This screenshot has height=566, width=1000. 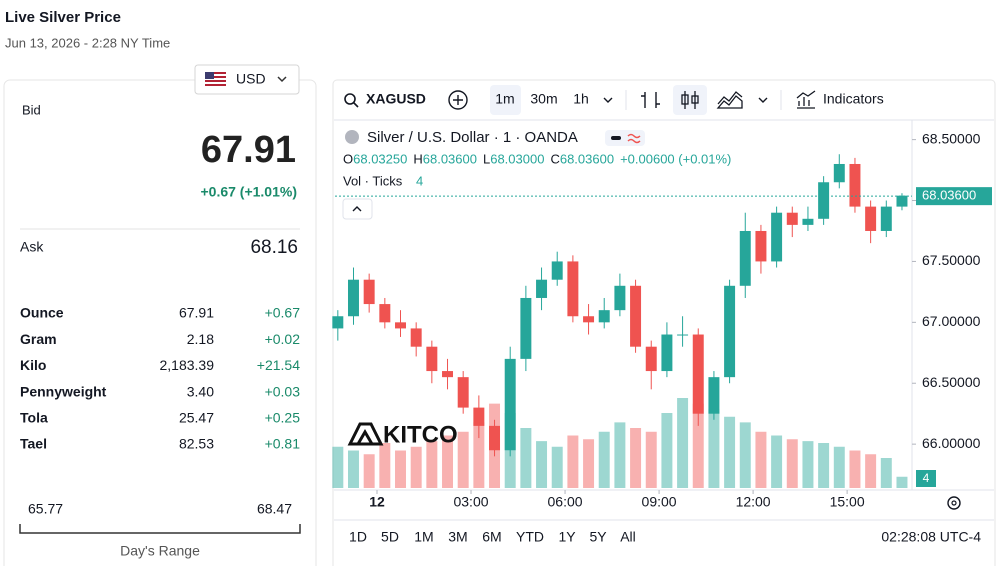 I want to click on range-button: 6M, so click(x=491, y=537).